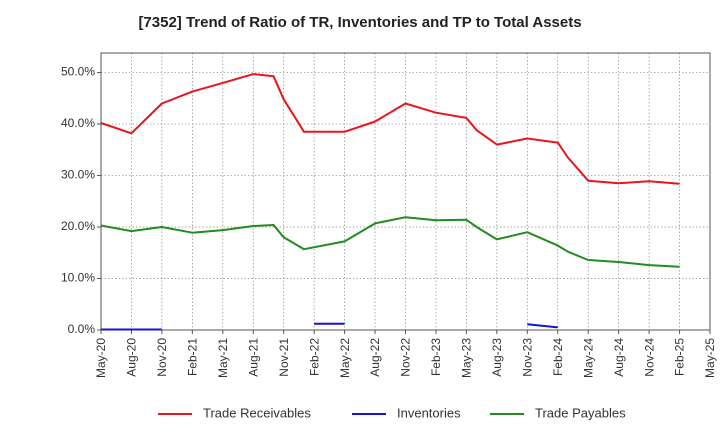 The image size is (720, 440). I want to click on x-tick-label: May-21, so click(223, 358).